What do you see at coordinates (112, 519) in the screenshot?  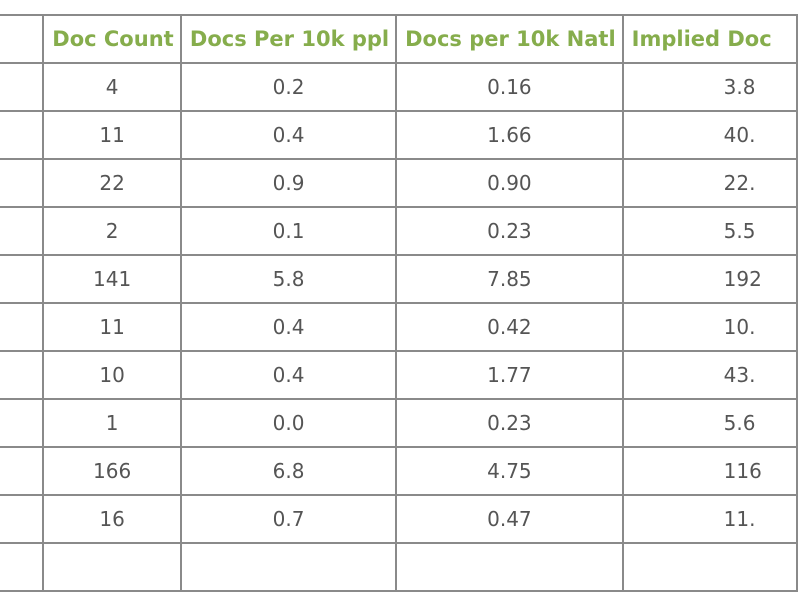 I see `doc-count-cell: 16` at bounding box center [112, 519].